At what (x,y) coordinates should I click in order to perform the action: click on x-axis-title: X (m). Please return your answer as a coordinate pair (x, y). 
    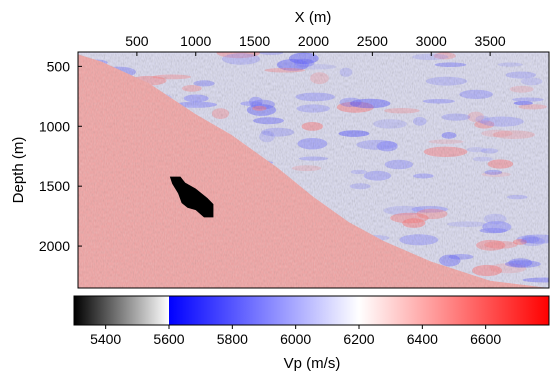
    Looking at the image, I should click on (313, 17).